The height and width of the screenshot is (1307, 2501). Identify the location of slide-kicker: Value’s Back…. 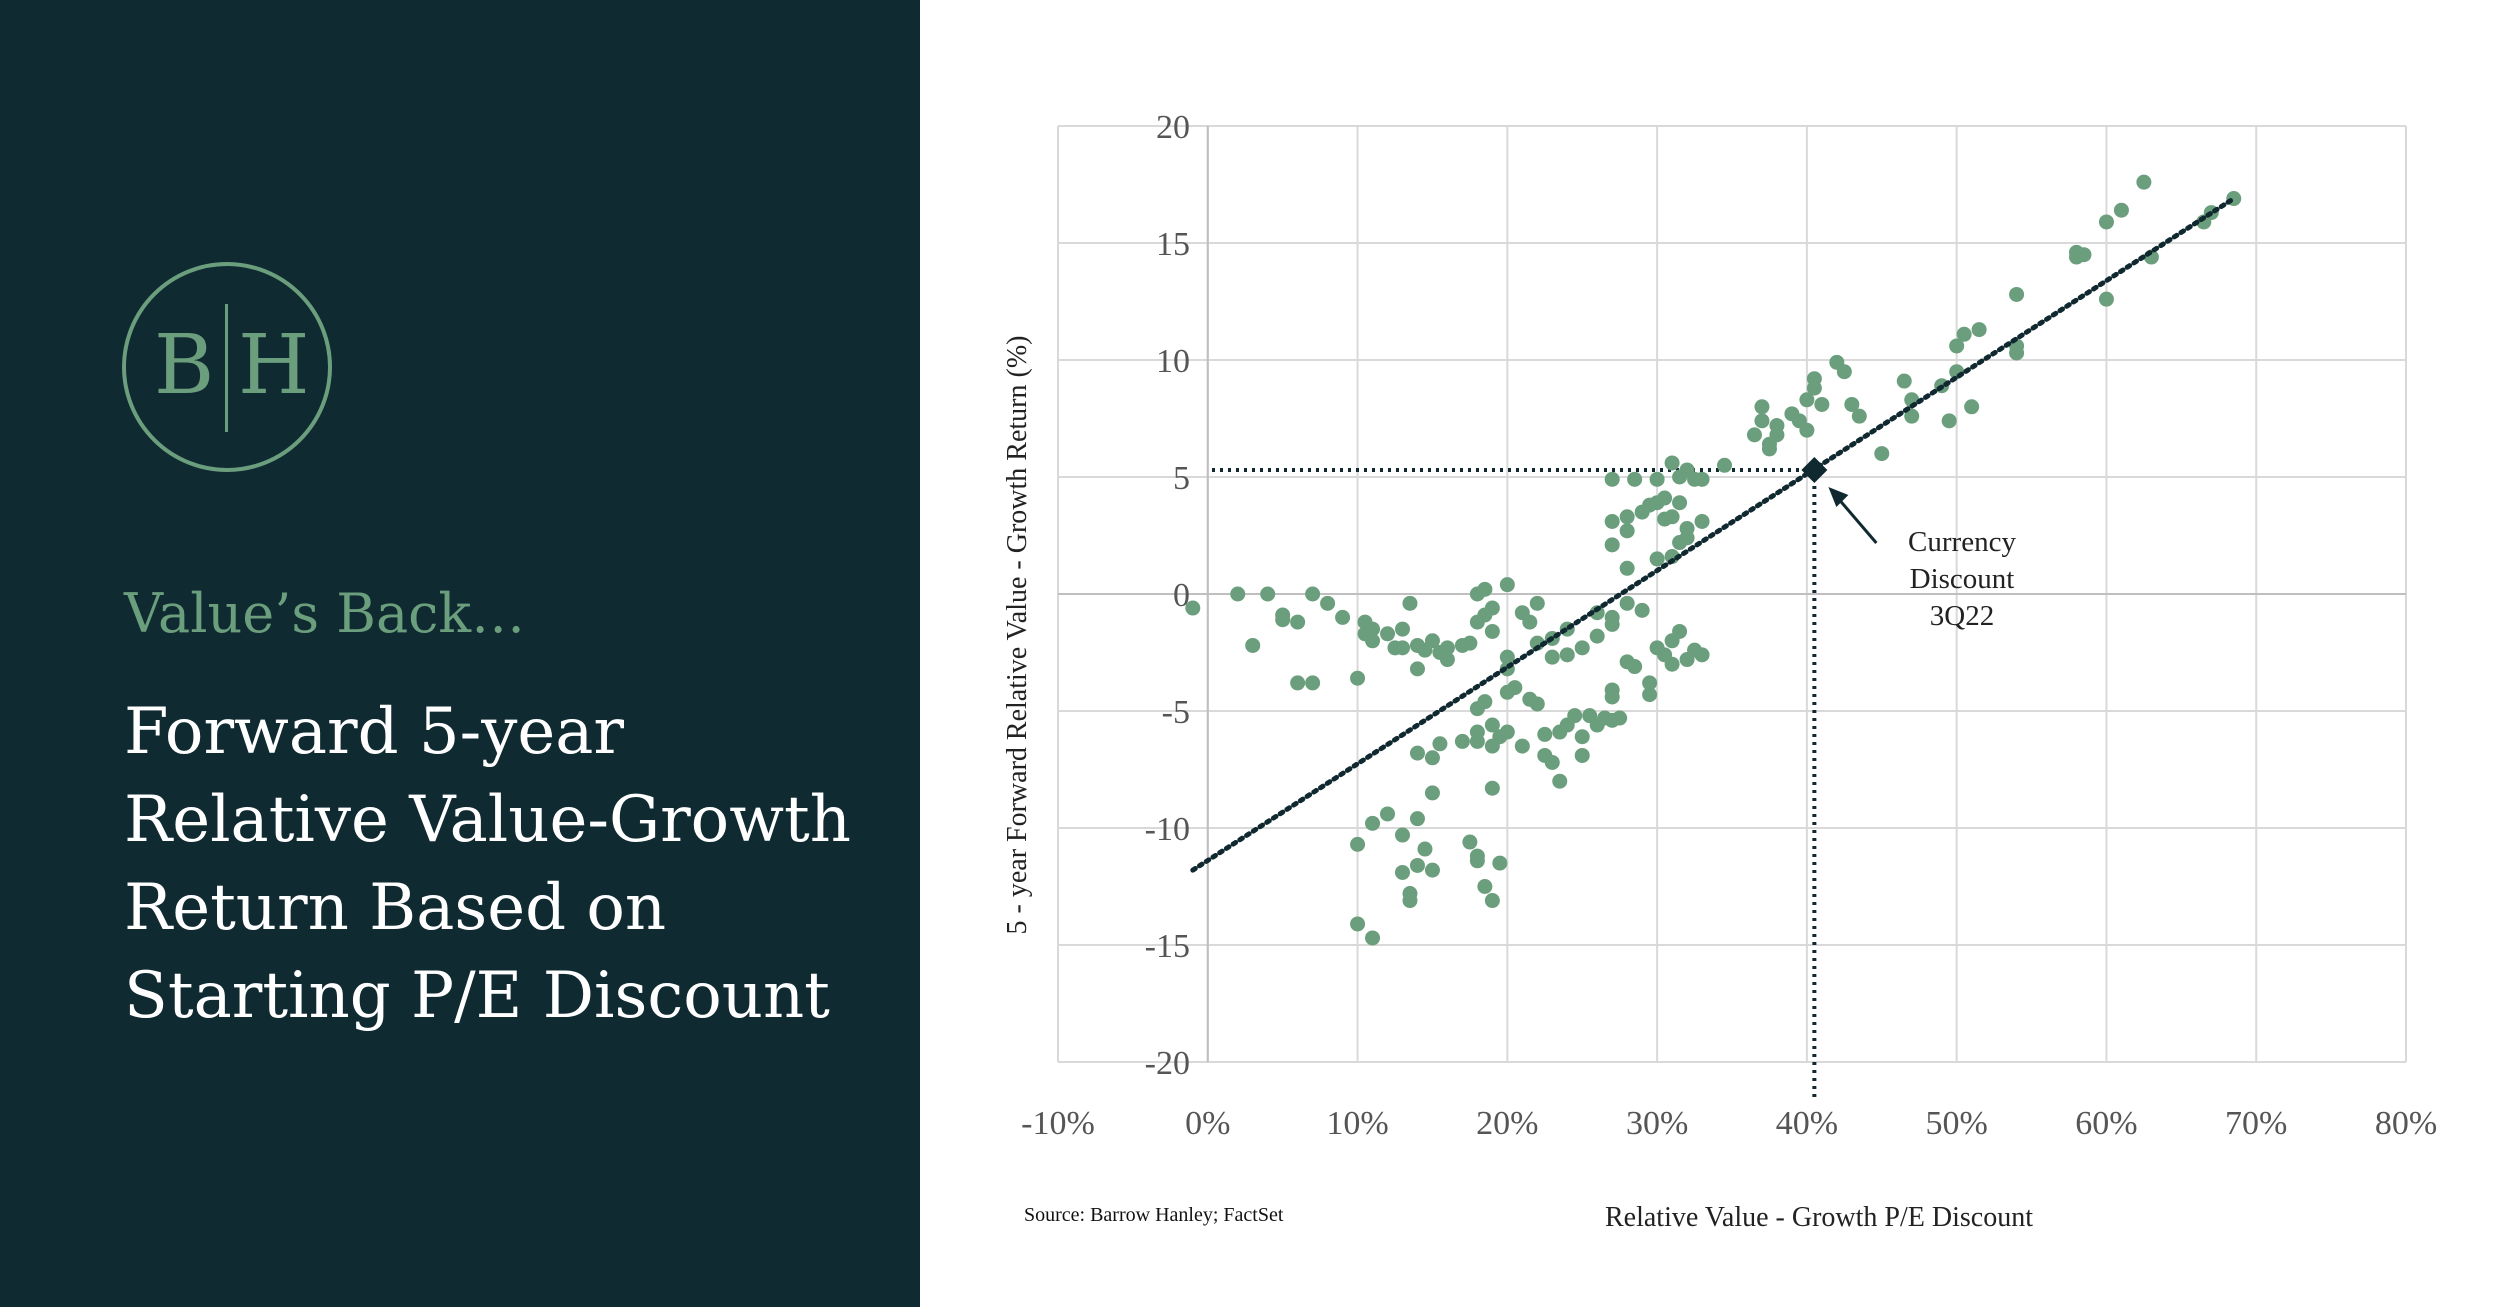
(325, 613).